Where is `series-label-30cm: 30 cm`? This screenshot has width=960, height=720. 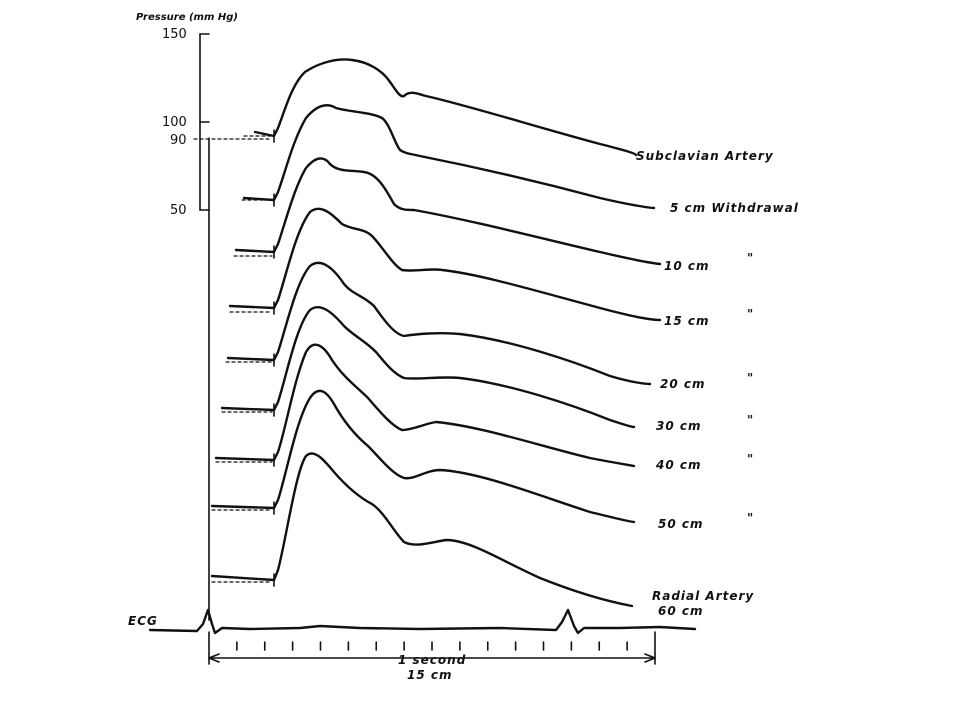
series-label-30cm: 30 cm is located at coordinates (679, 426).